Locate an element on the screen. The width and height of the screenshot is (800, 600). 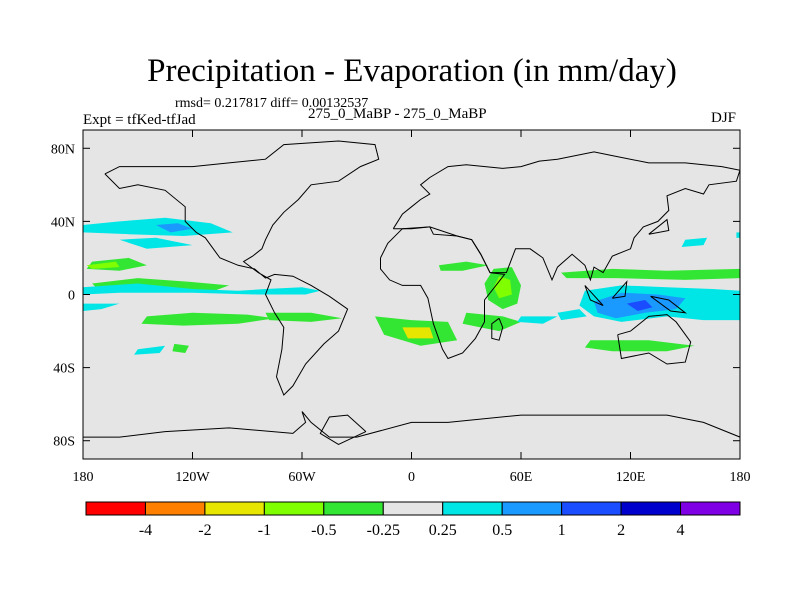
x-tick-label-6: 180 is located at coordinates (740, 477).